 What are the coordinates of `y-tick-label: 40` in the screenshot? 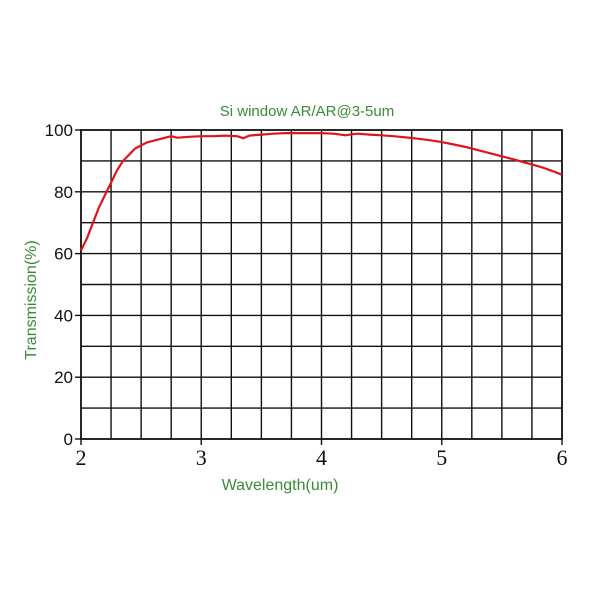 It's located at (63, 315).